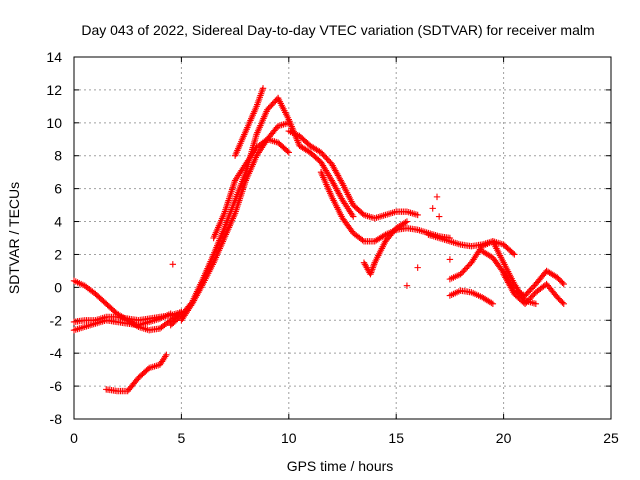  I want to click on y-tick-label: -4, so click(56, 353).